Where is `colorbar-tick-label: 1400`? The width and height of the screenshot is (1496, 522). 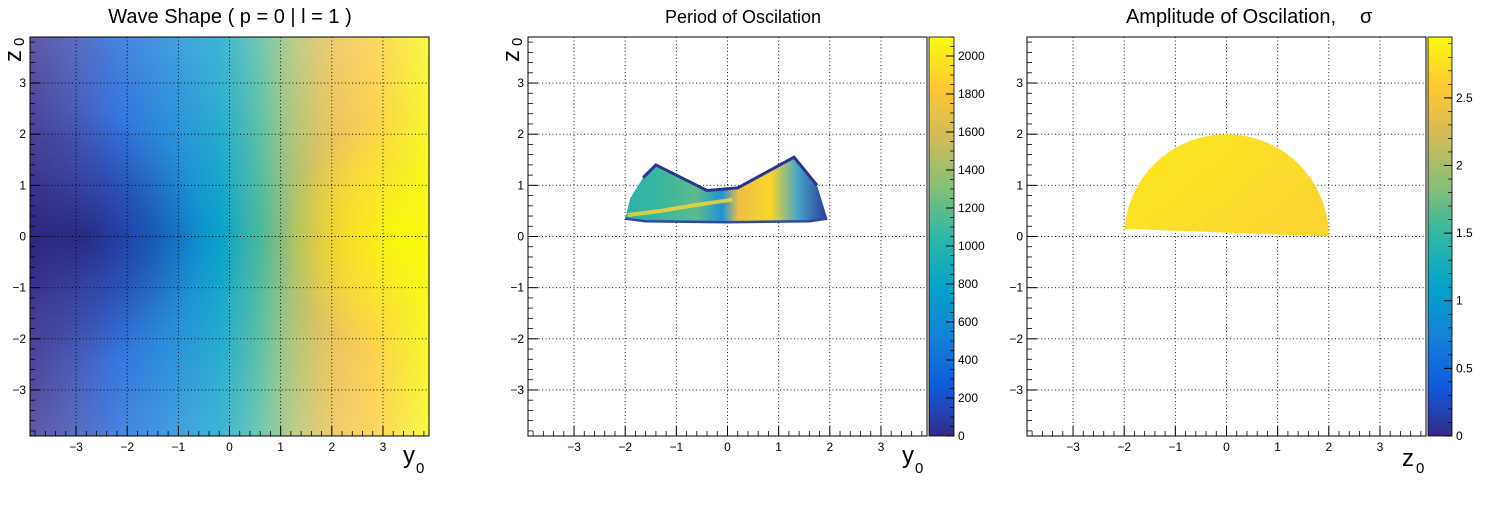
colorbar-tick-label: 1400 is located at coordinates (971, 170).